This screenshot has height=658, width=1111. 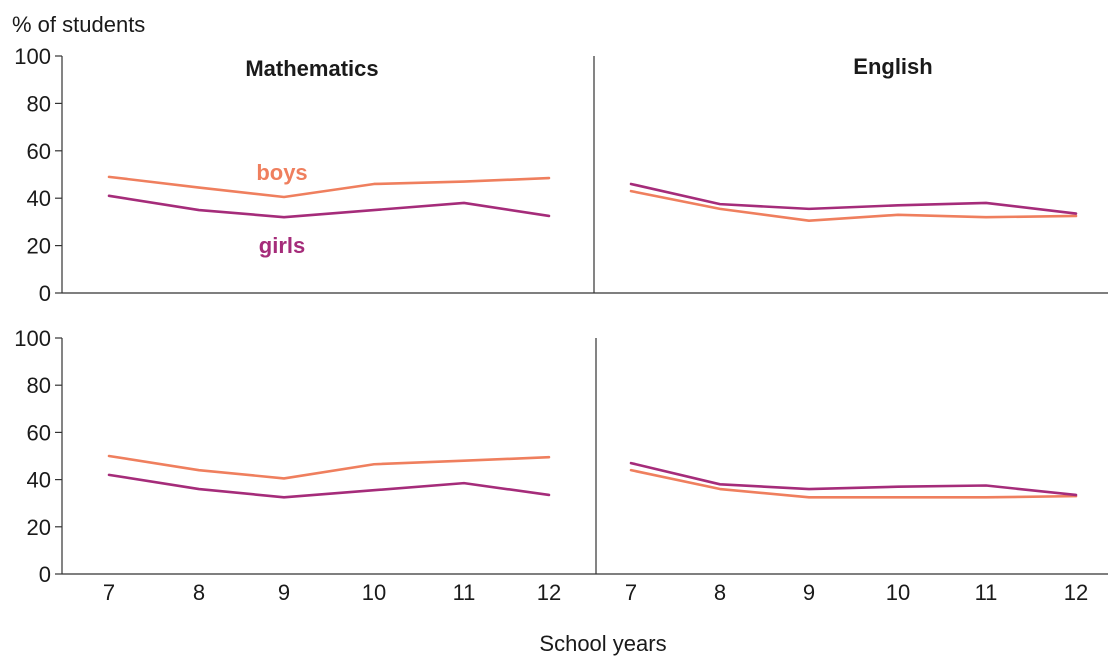 What do you see at coordinates (281, 172) in the screenshot?
I see `series-label-boys: boys` at bounding box center [281, 172].